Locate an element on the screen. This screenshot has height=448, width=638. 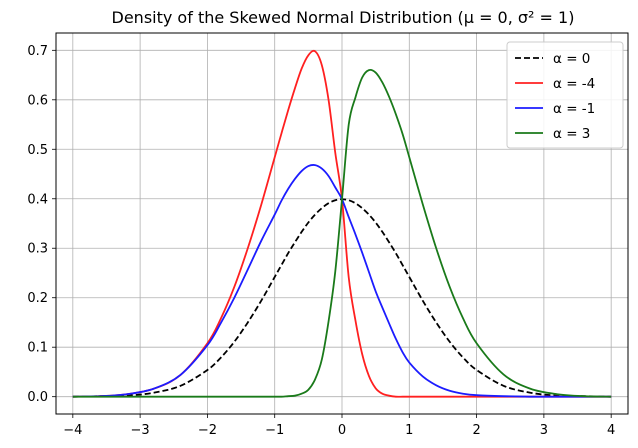
legend-box is located at coordinates (565, 95).